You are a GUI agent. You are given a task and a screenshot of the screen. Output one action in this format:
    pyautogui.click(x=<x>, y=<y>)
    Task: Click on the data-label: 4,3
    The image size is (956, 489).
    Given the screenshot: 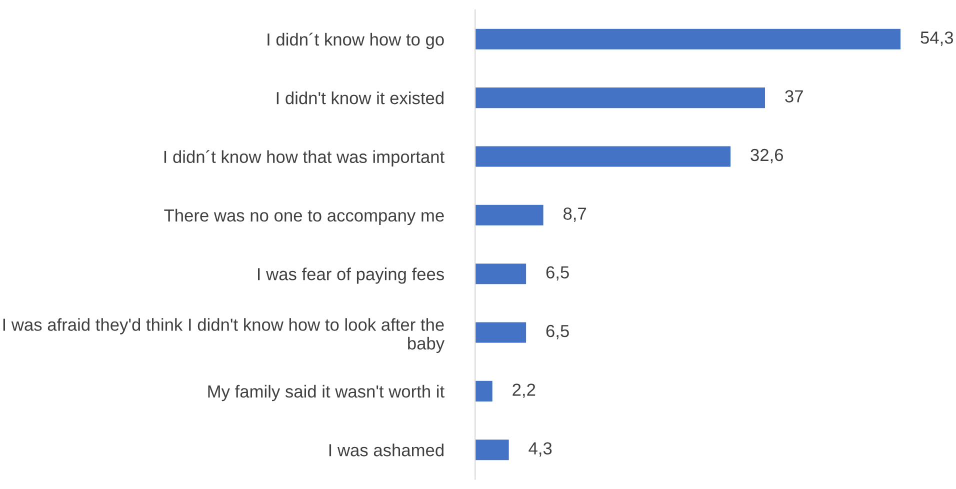 What is the action you would take?
    pyautogui.click(x=540, y=449)
    